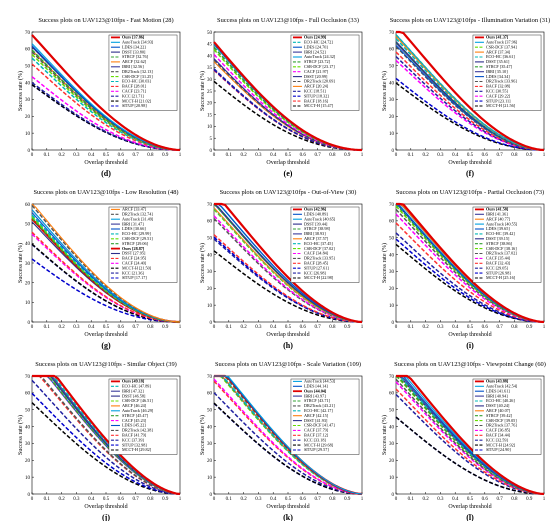 The image size is (550, 521). Describe the element at coordinates (133, 66) in the screenshot. I see `legend-entry: IBRI [32.56]` at that location.